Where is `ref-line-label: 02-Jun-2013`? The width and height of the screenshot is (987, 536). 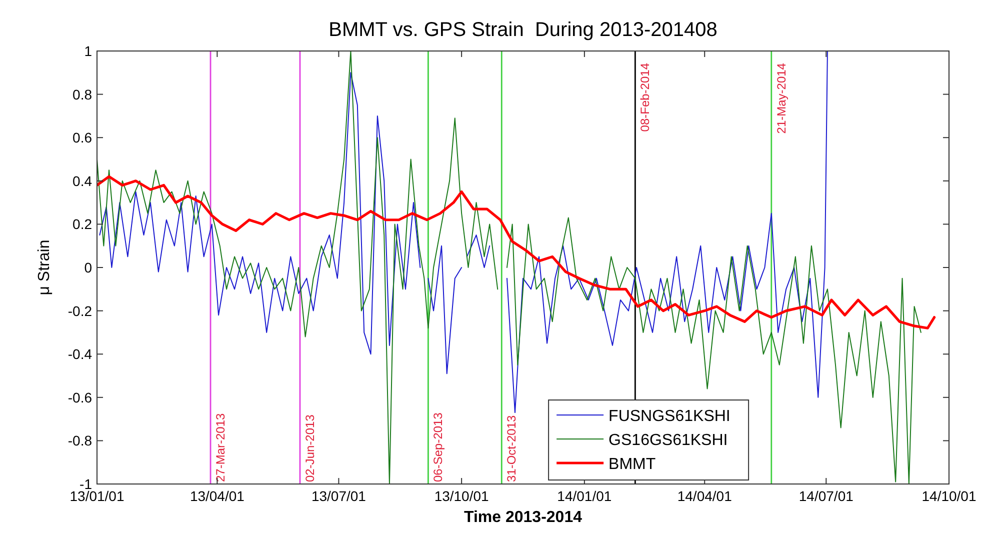 ref-line-label: 02-Jun-2013 is located at coordinates (309, 448).